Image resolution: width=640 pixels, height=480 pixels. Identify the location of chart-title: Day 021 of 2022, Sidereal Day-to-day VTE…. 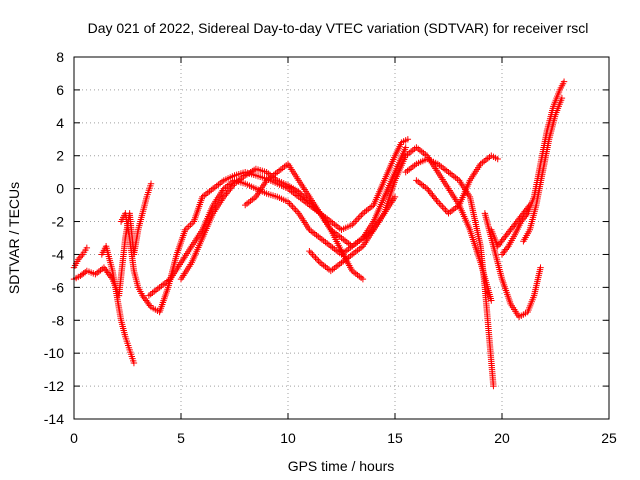
(338, 28).